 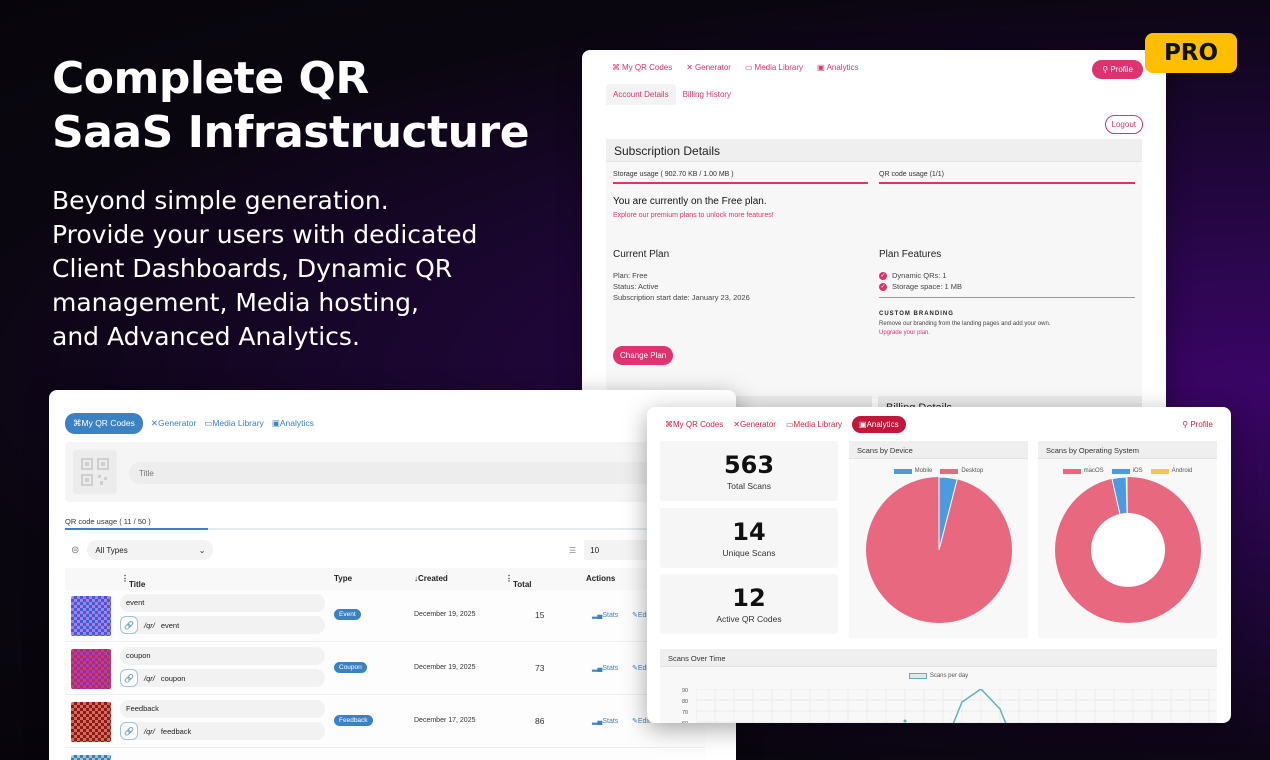 I want to click on slug-input: feedback, so click(x=176, y=731).